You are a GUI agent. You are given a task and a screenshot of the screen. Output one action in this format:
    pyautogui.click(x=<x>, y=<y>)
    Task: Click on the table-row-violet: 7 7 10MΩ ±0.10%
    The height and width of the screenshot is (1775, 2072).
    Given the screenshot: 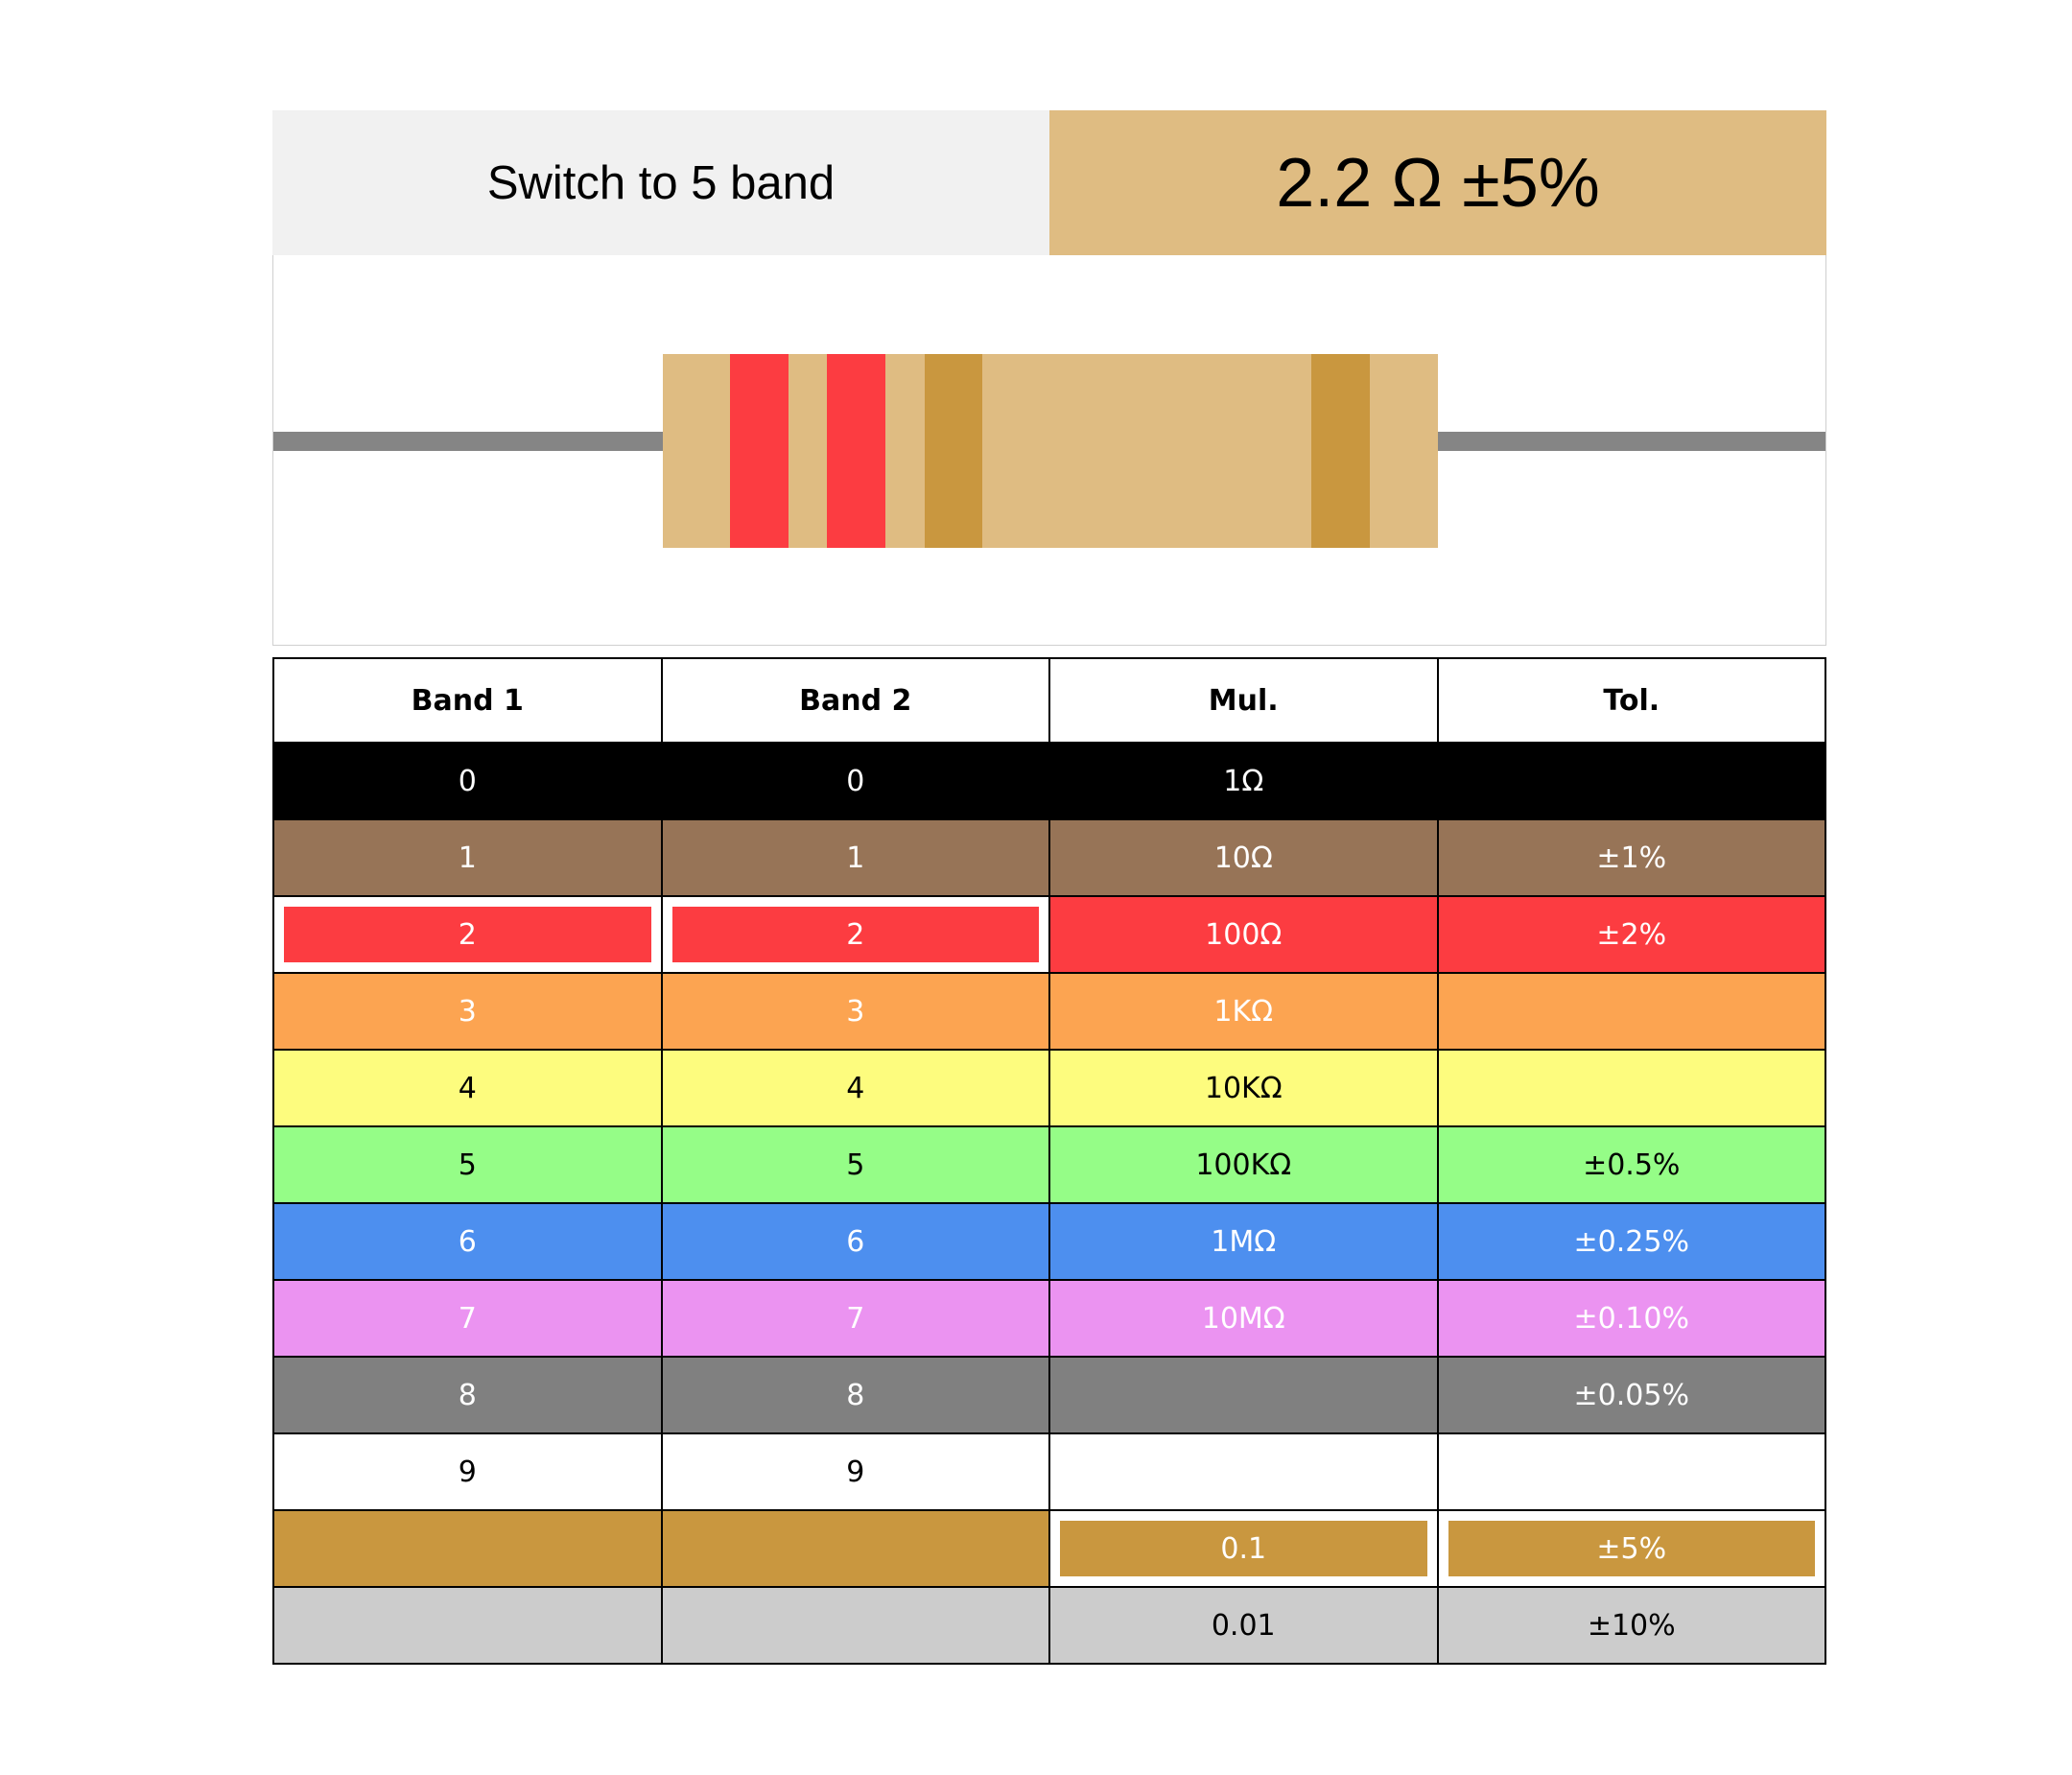 What is the action you would take?
    pyautogui.click(x=1049, y=1318)
    